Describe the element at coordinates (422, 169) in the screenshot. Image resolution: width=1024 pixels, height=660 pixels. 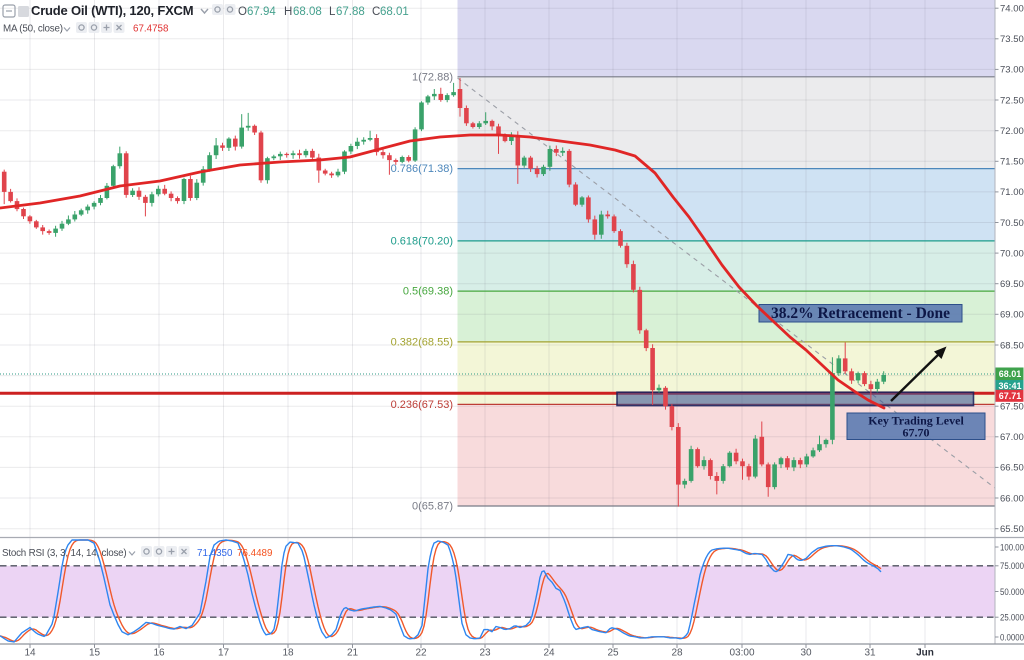
I see `svg-text: 0.786(71.38)` at that location.